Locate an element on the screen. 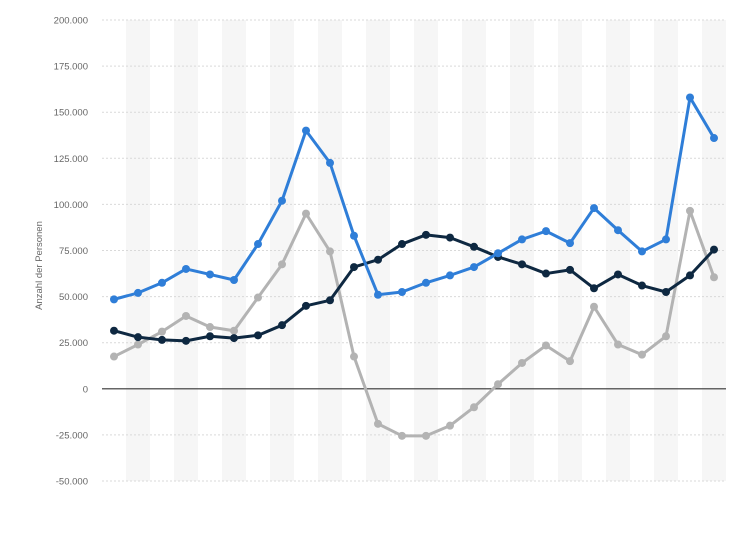 This screenshot has height=560, width=754. y-tick-label: -50.000 is located at coordinates (72, 482).